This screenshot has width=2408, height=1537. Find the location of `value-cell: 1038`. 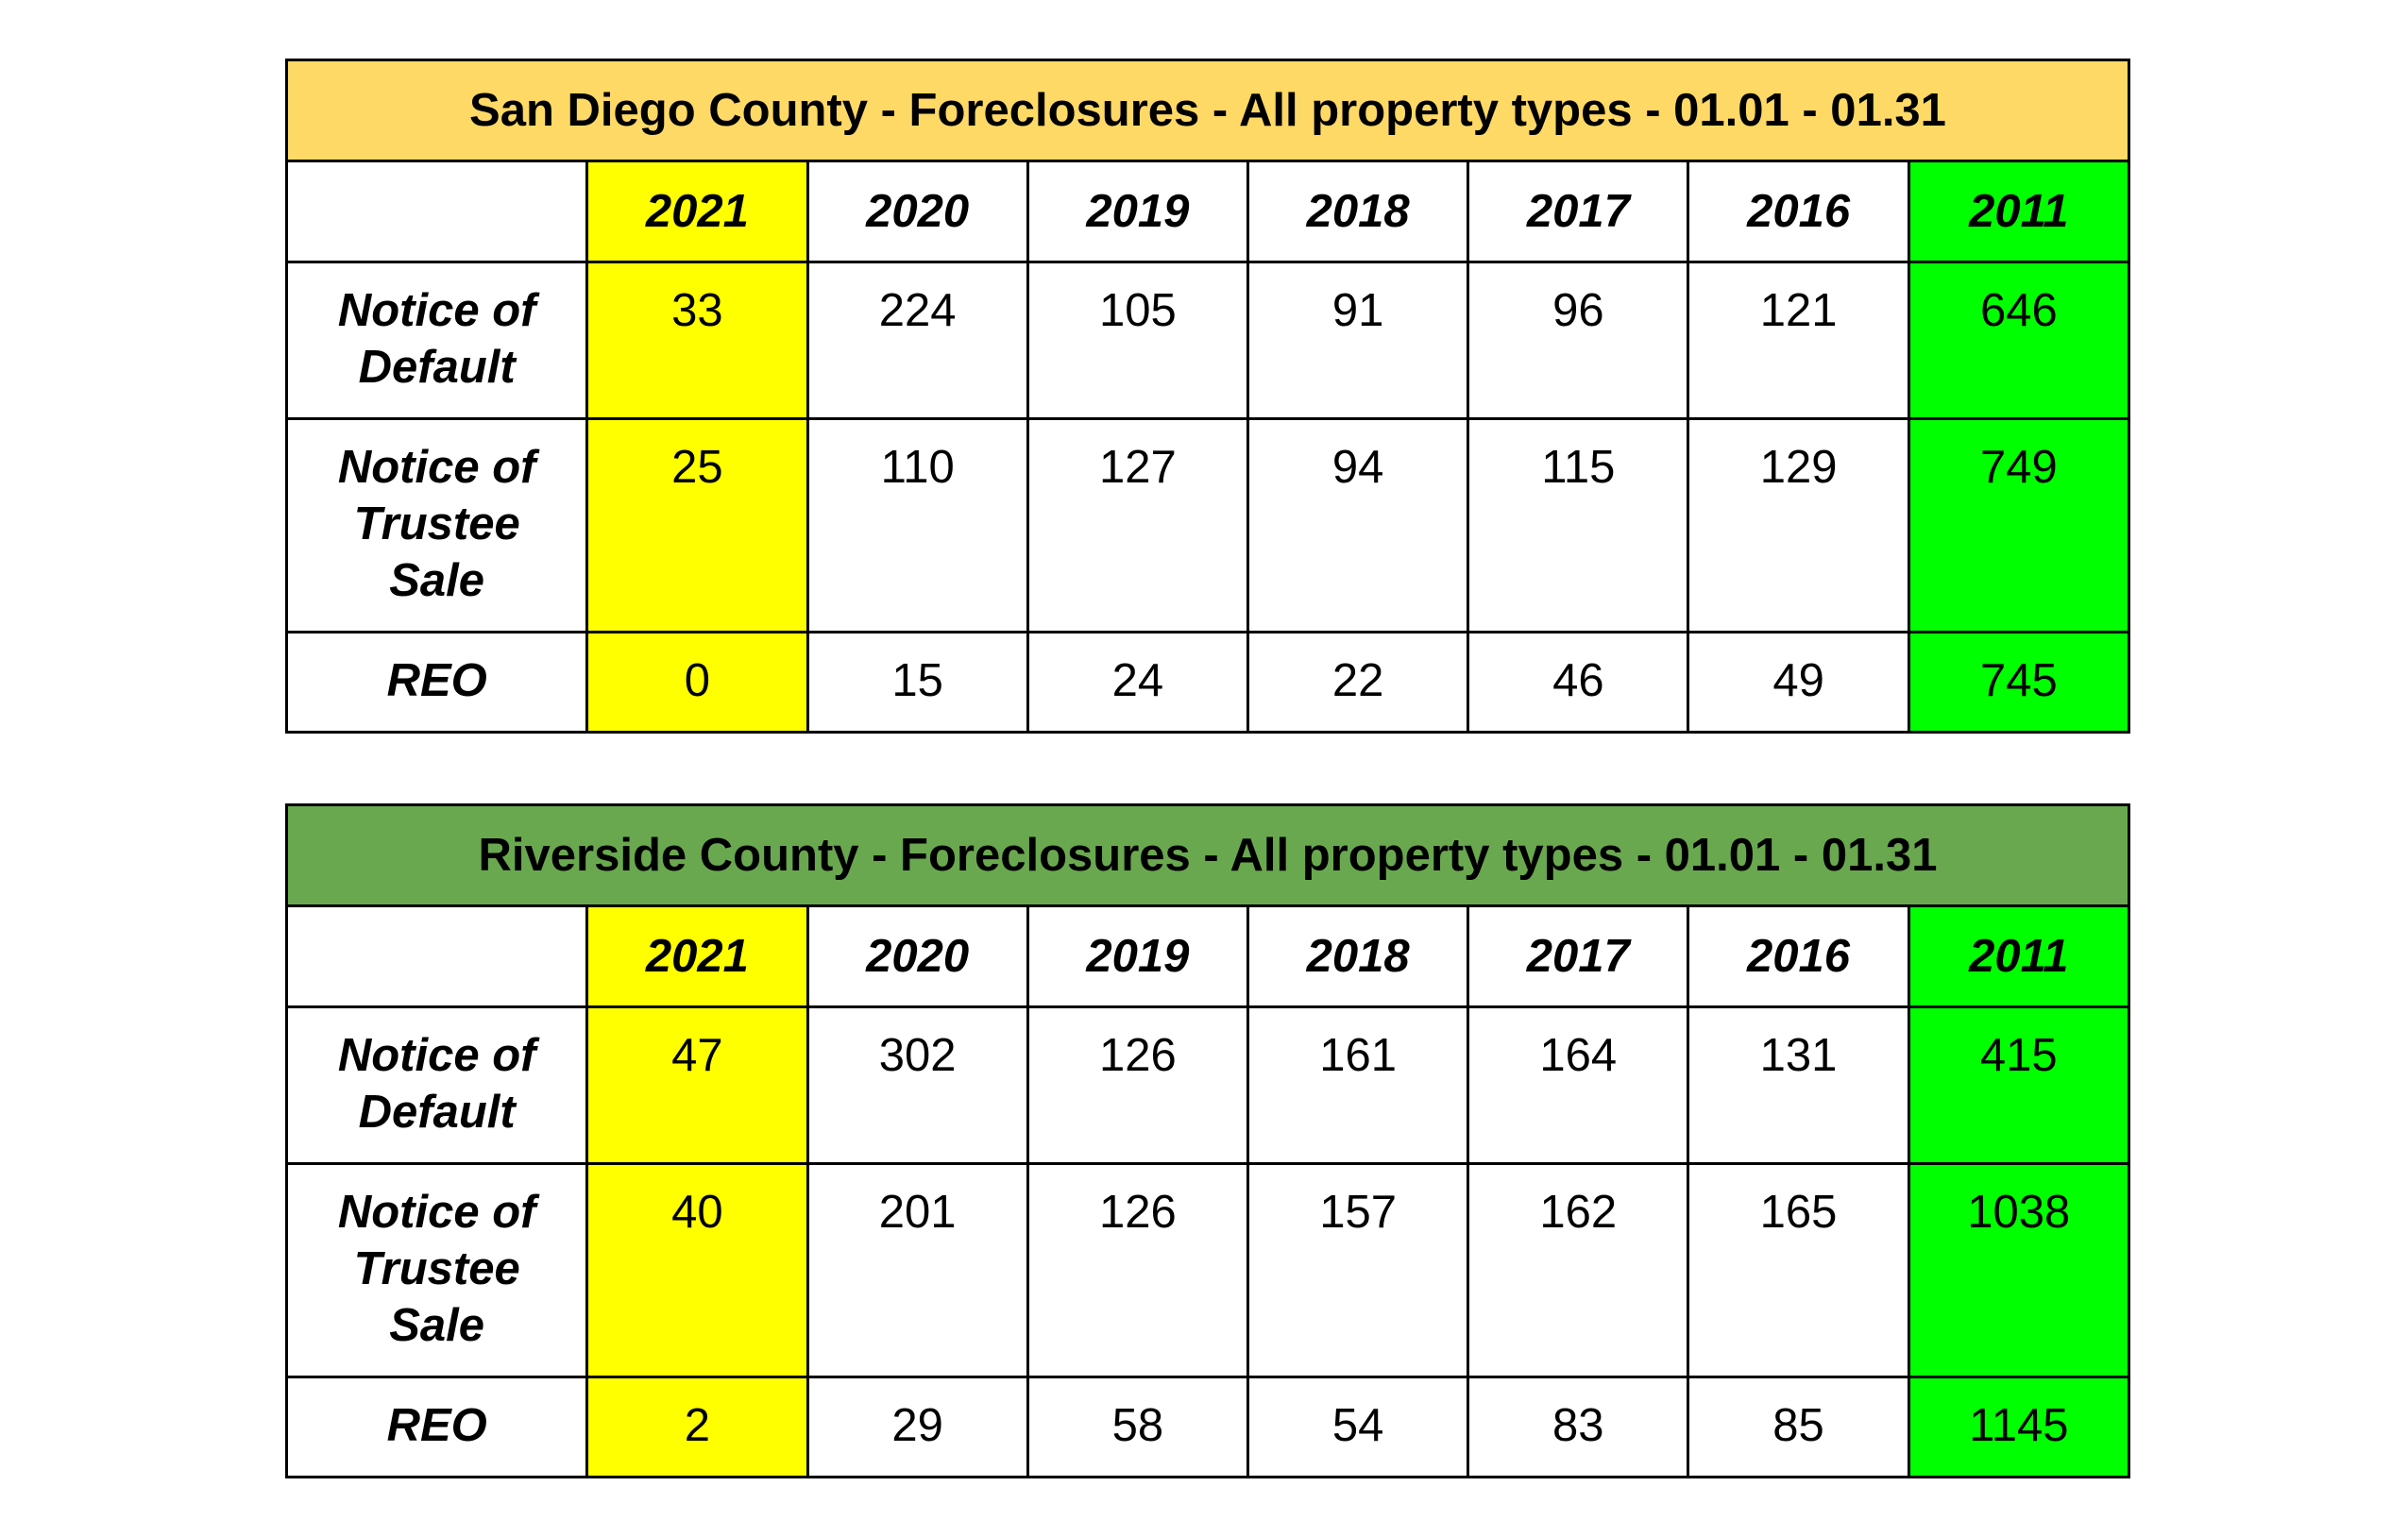

value-cell: 1038 is located at coordinates (2019, 1270).